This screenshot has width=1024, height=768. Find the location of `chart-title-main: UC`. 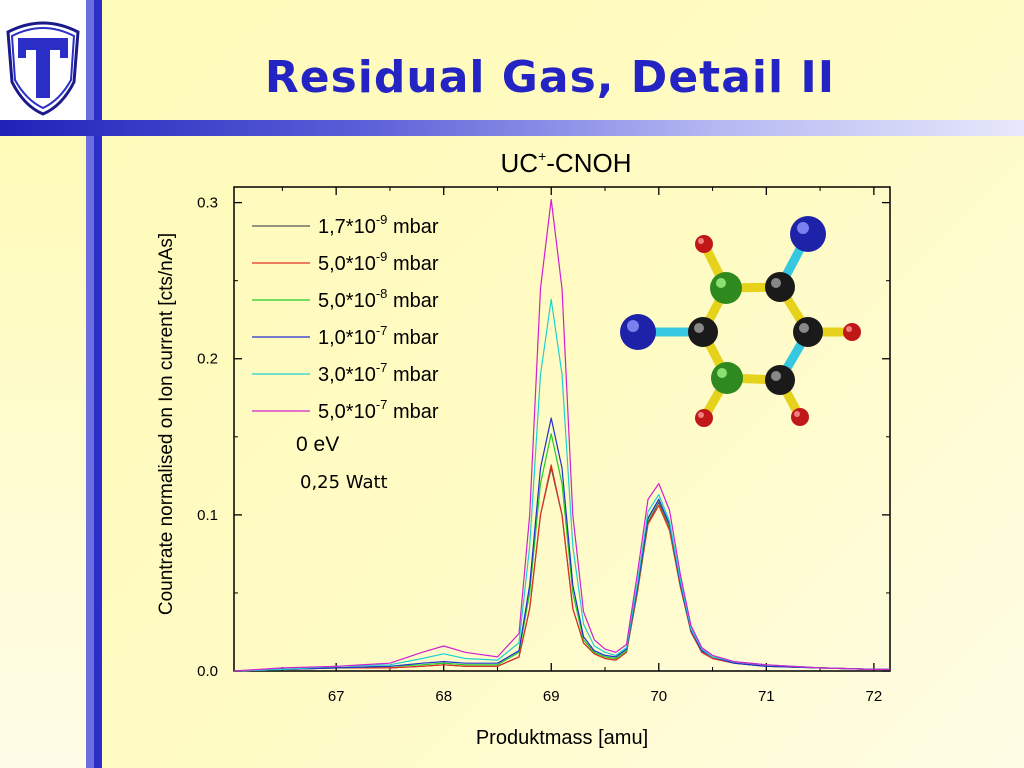

chart-title-main: UC is located at coordinates (520, 163).